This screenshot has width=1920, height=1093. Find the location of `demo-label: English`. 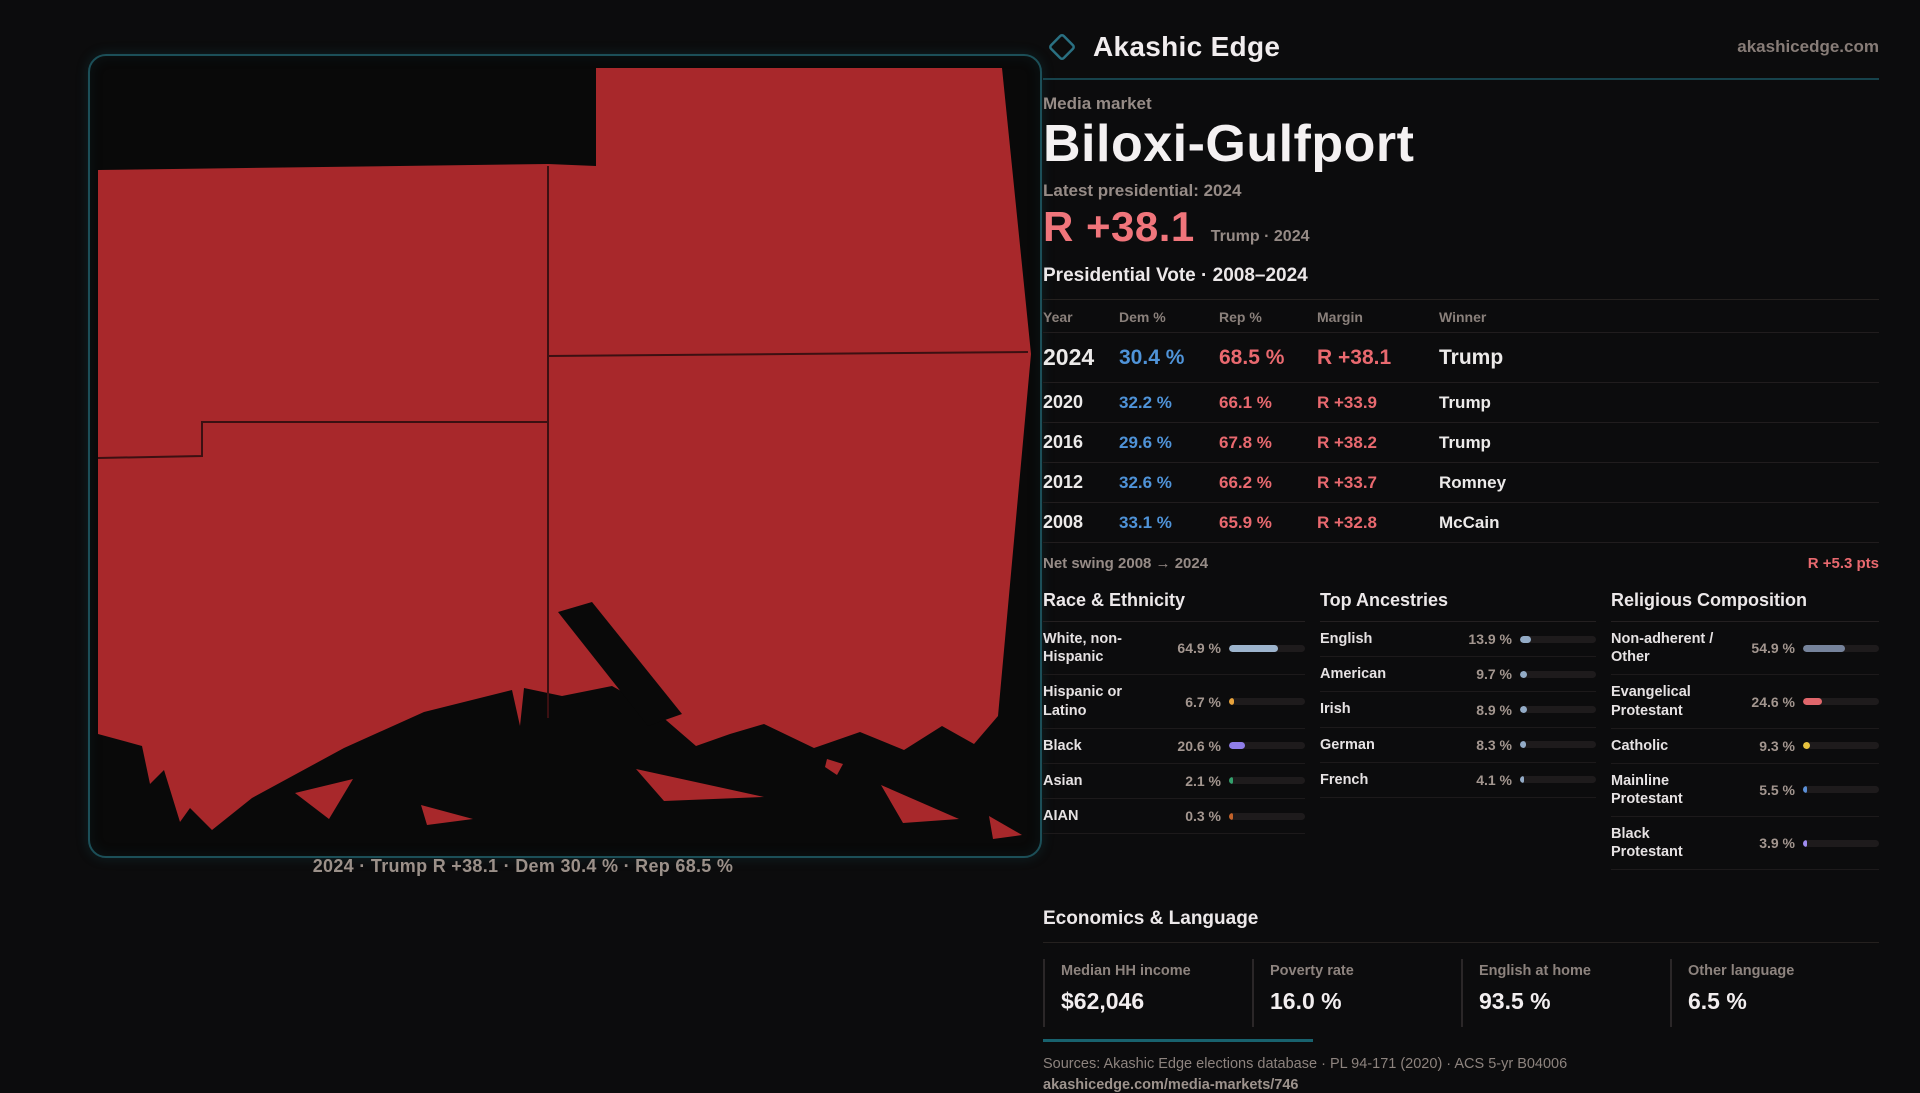

demo-label: English is located at coordinates (1346, 639).